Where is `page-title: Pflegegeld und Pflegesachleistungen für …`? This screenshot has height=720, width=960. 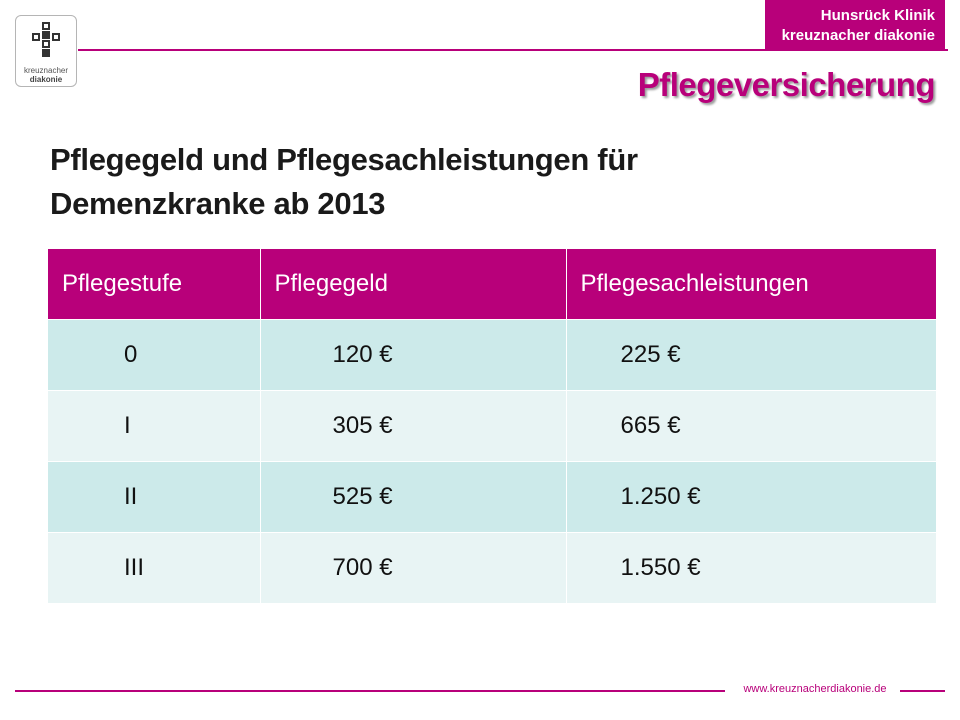 page-title: Pflegegeld und Pflegesachleistungen für … is located at coordinates (440, 182).